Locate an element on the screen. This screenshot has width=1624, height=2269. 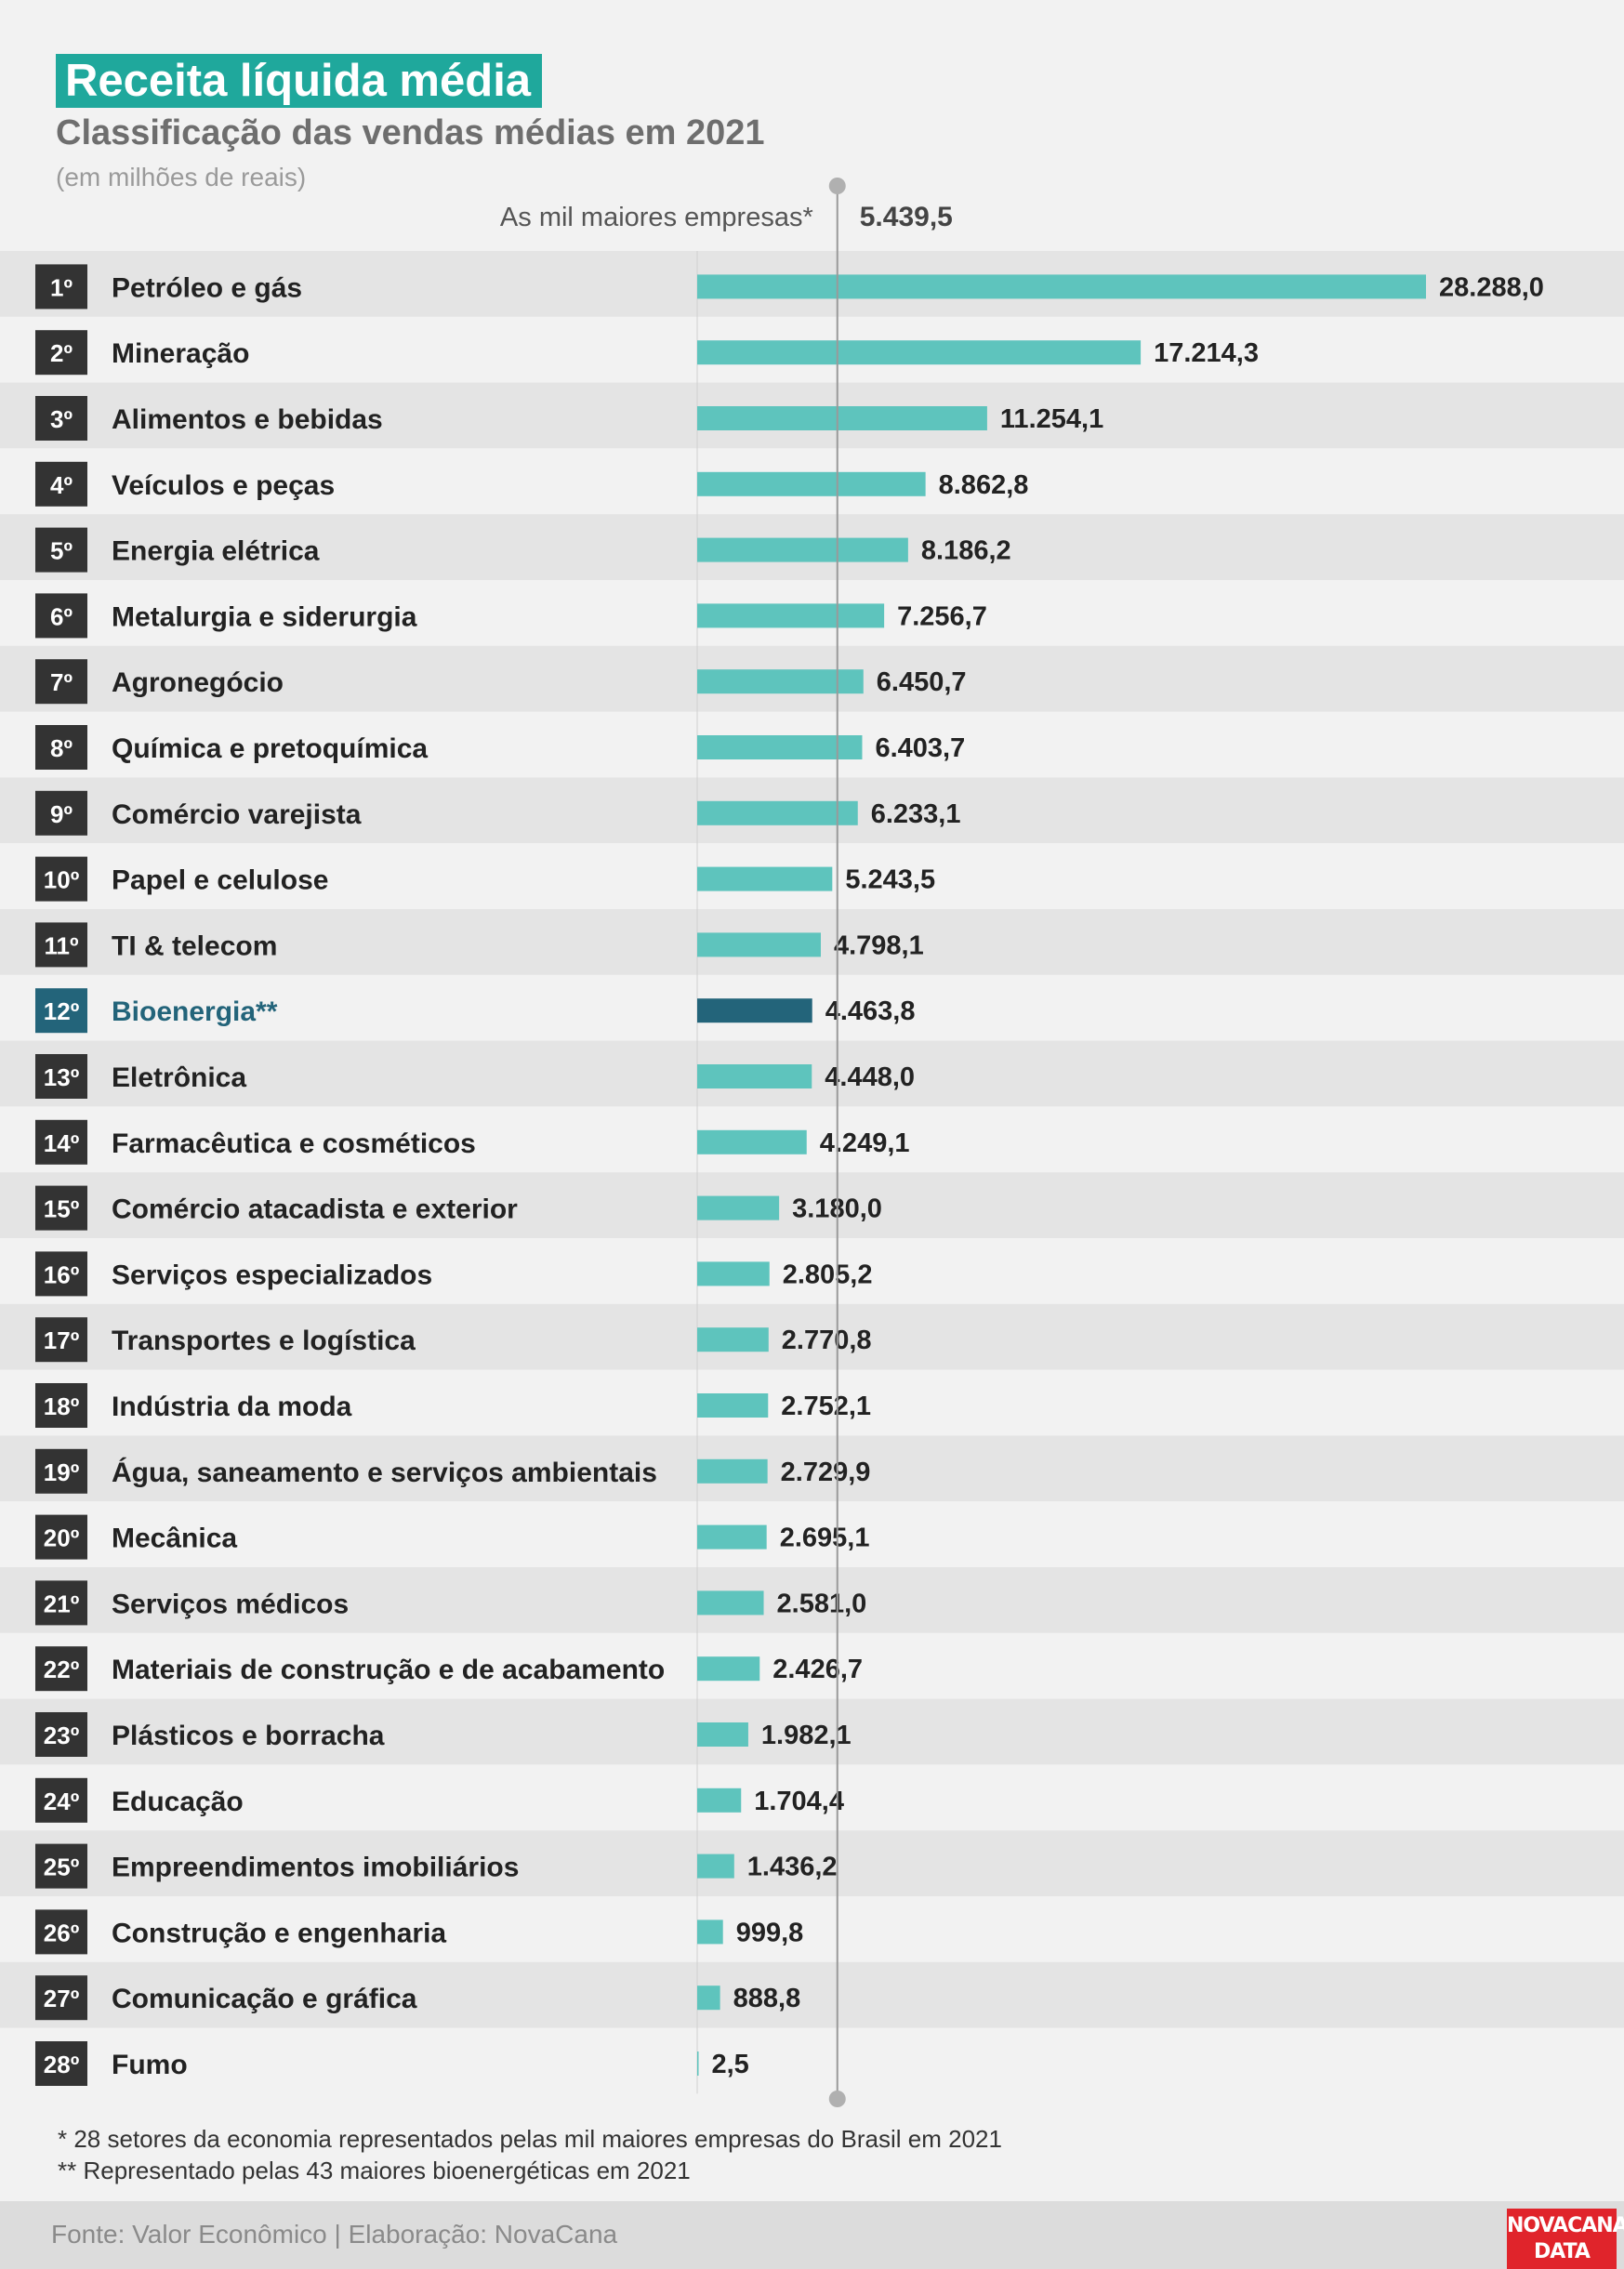
category-label: Energia elétrica is located at coordinates (216, 551).